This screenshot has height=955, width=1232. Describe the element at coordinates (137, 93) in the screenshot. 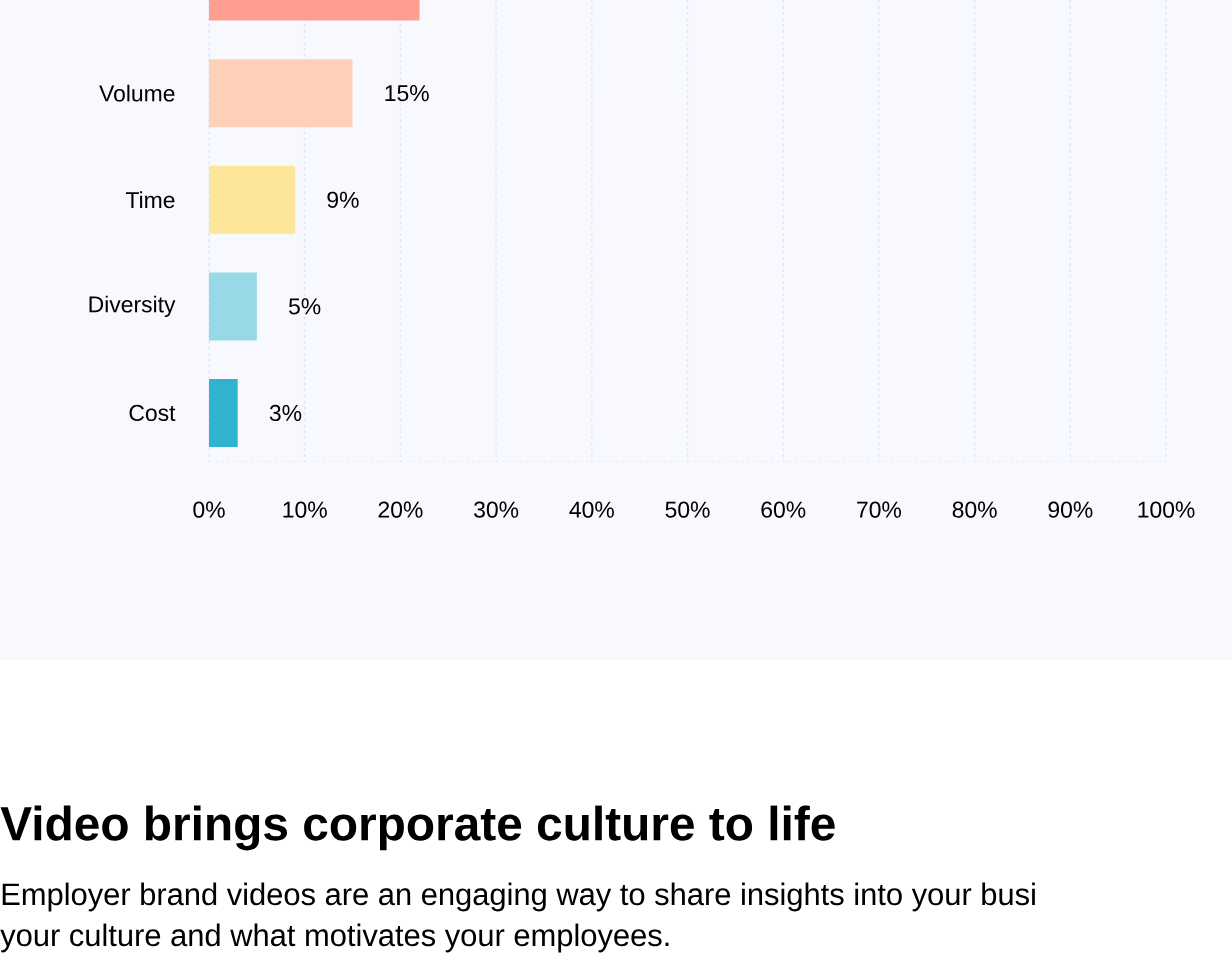

I see `y-tick-label: Volume` at that location.